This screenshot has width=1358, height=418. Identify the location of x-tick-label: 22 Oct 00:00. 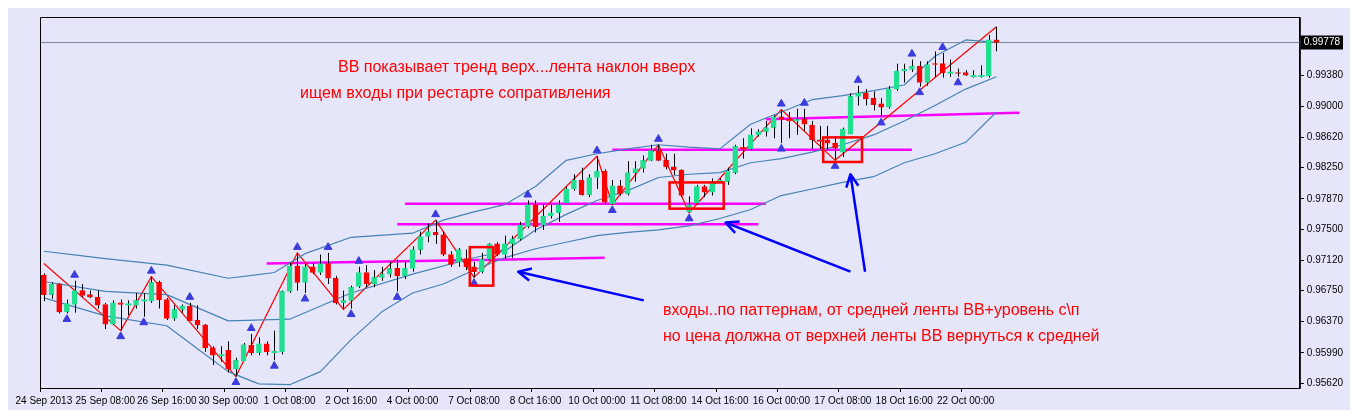
(966, 400).